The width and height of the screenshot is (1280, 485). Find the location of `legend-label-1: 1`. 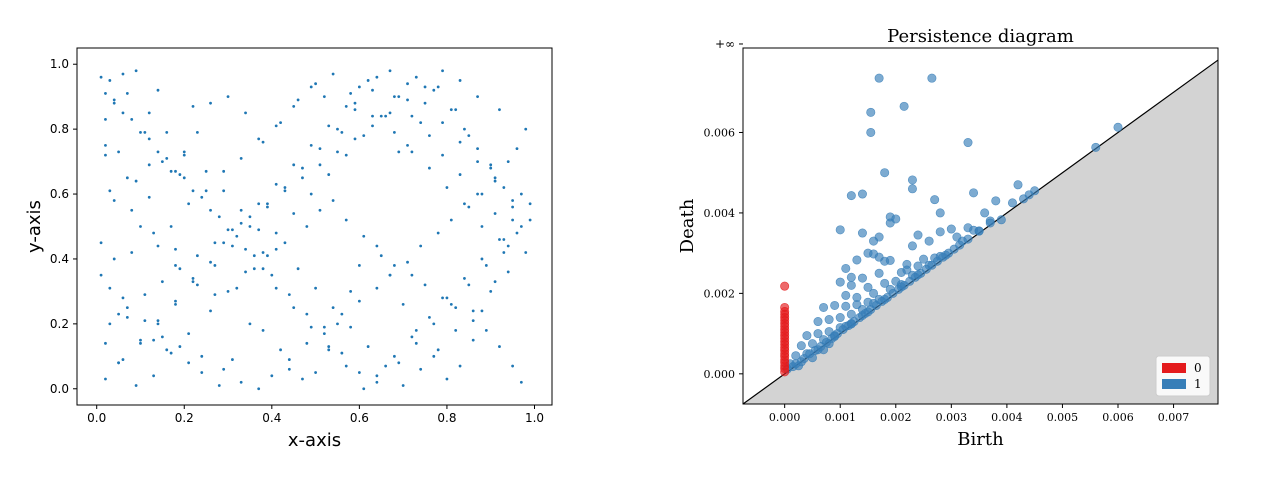

legend-label-1: 1 is located at coordinates (1198, 384).